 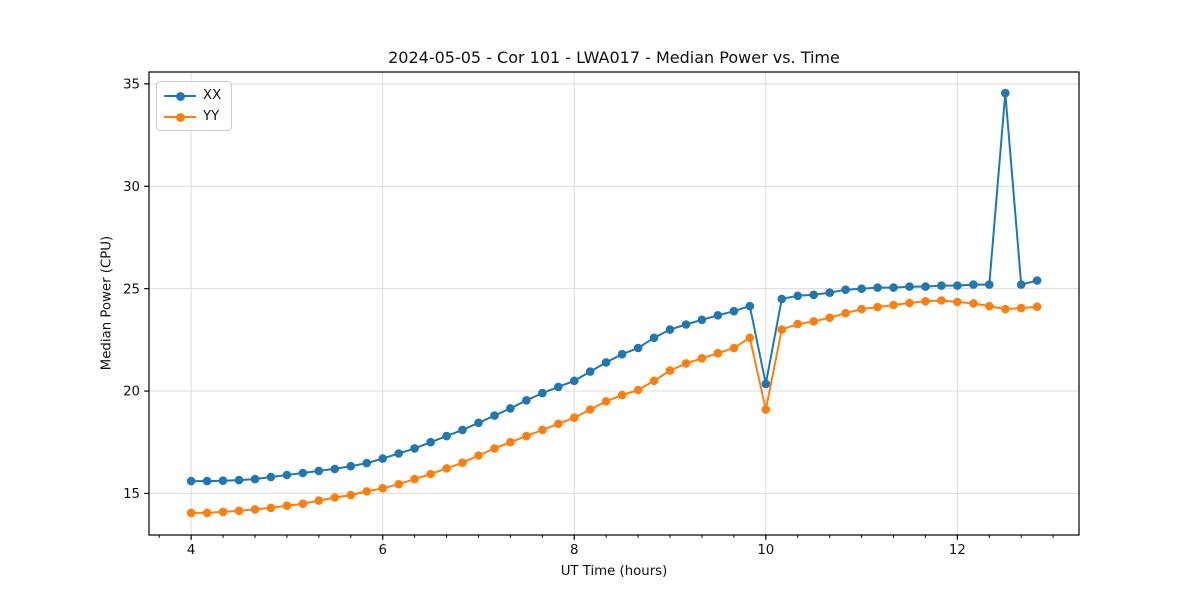 I want to click on legend-item-yy: YY, so click(x=192, y=116).